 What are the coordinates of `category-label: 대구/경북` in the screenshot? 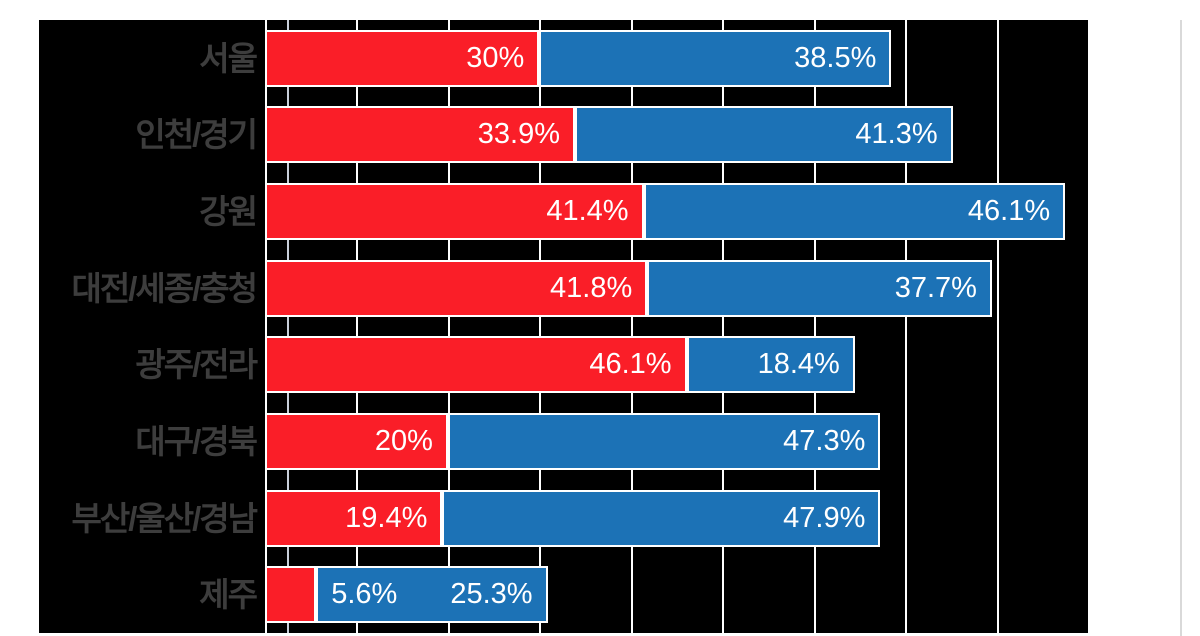 It's located at (196, 441).